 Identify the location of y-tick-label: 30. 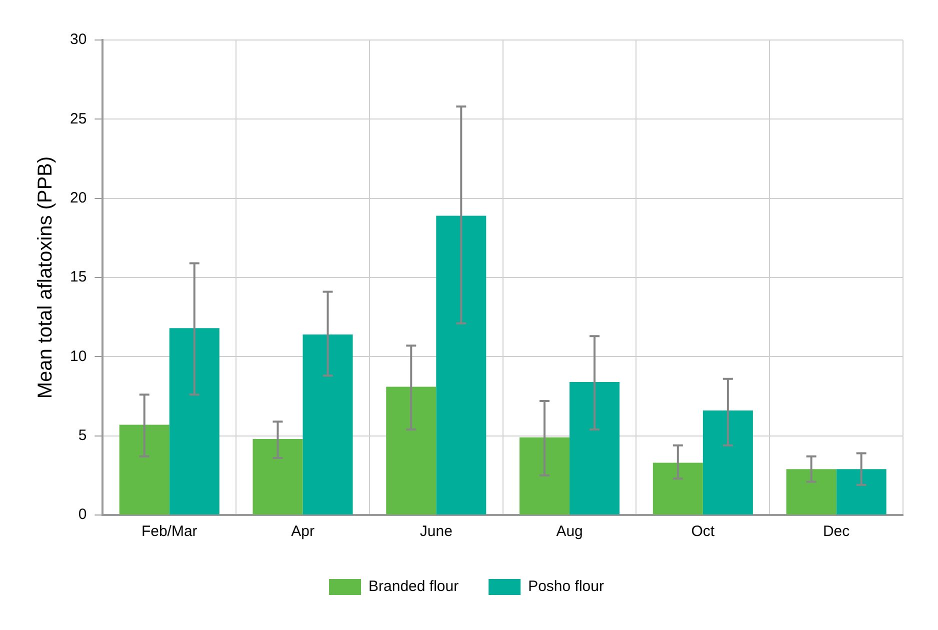
(78, 39).